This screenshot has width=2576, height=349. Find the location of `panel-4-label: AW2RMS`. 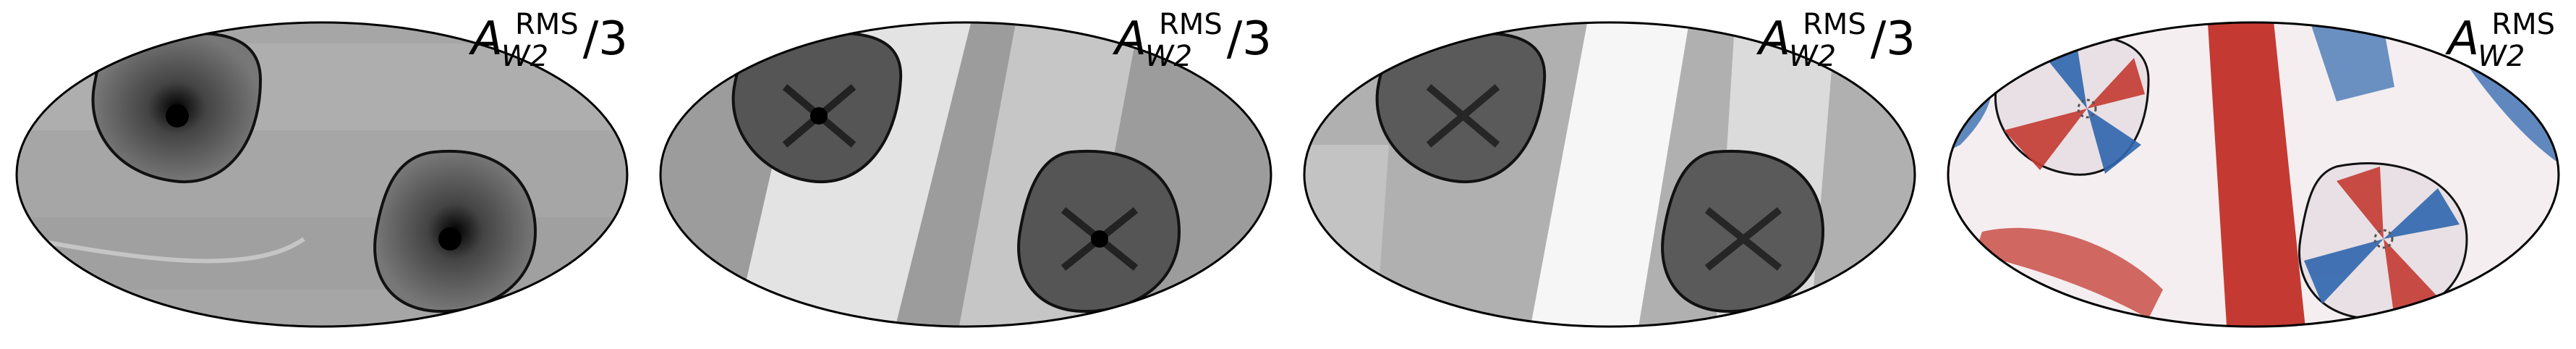

panel-4-label: AW2RMS is located at coordinates (2503, 40).